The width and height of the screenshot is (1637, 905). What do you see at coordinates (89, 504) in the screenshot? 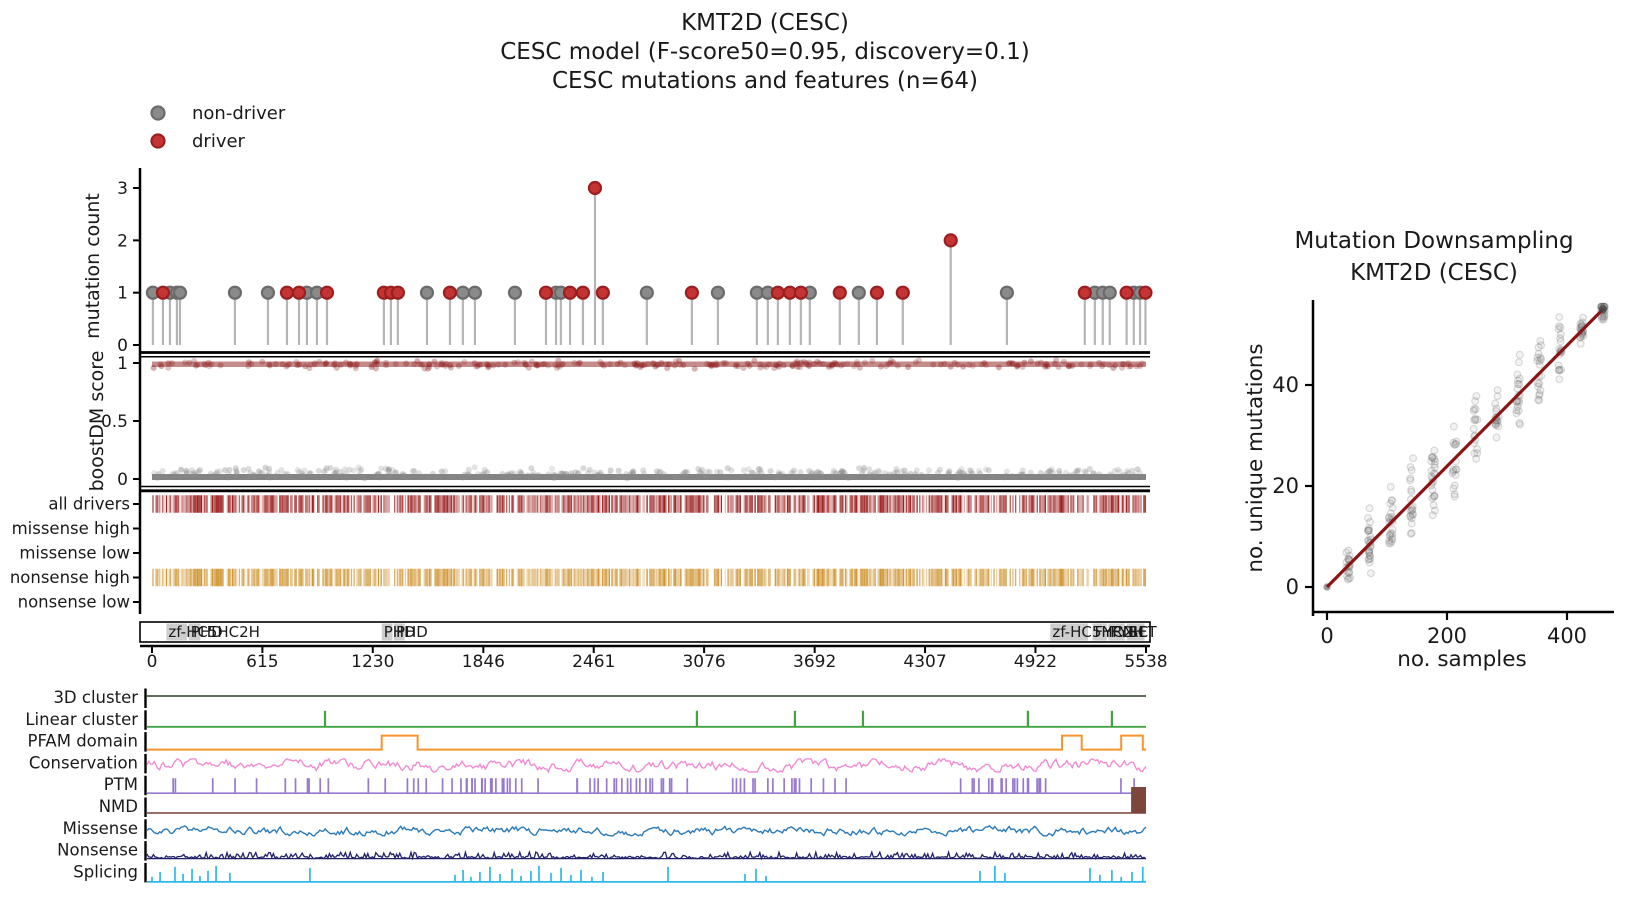
I see `driver-track-label: all drivers` at bounding box center [89, 504].